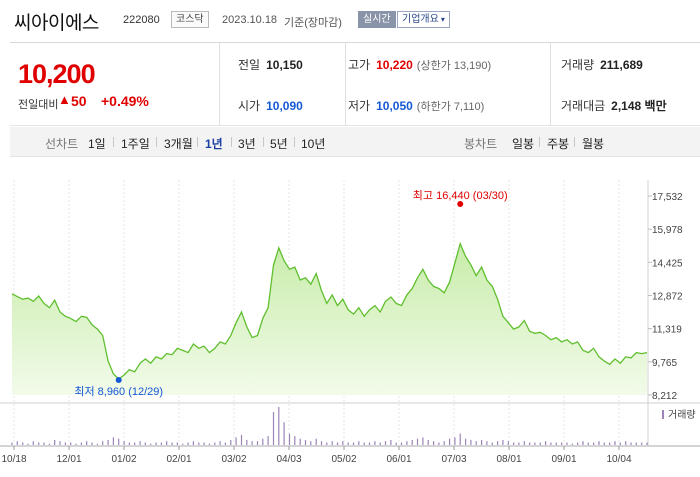 This screenshot has width=700, height=477. Describe the element at coordinates (377, 19) in the screenshot. I see `realtime-badge: 실시간` at that location.